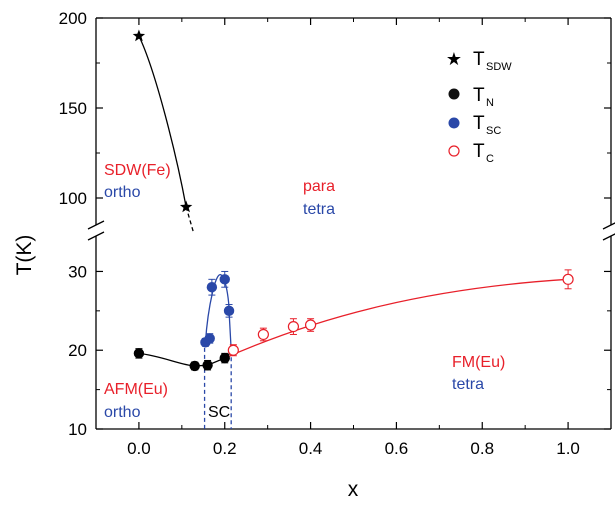  What do you see at coordinates (136, 389) in the screenshot?
I see `annotation-afm-eu: AFM(Eu)` at bounding box center [136, 389].